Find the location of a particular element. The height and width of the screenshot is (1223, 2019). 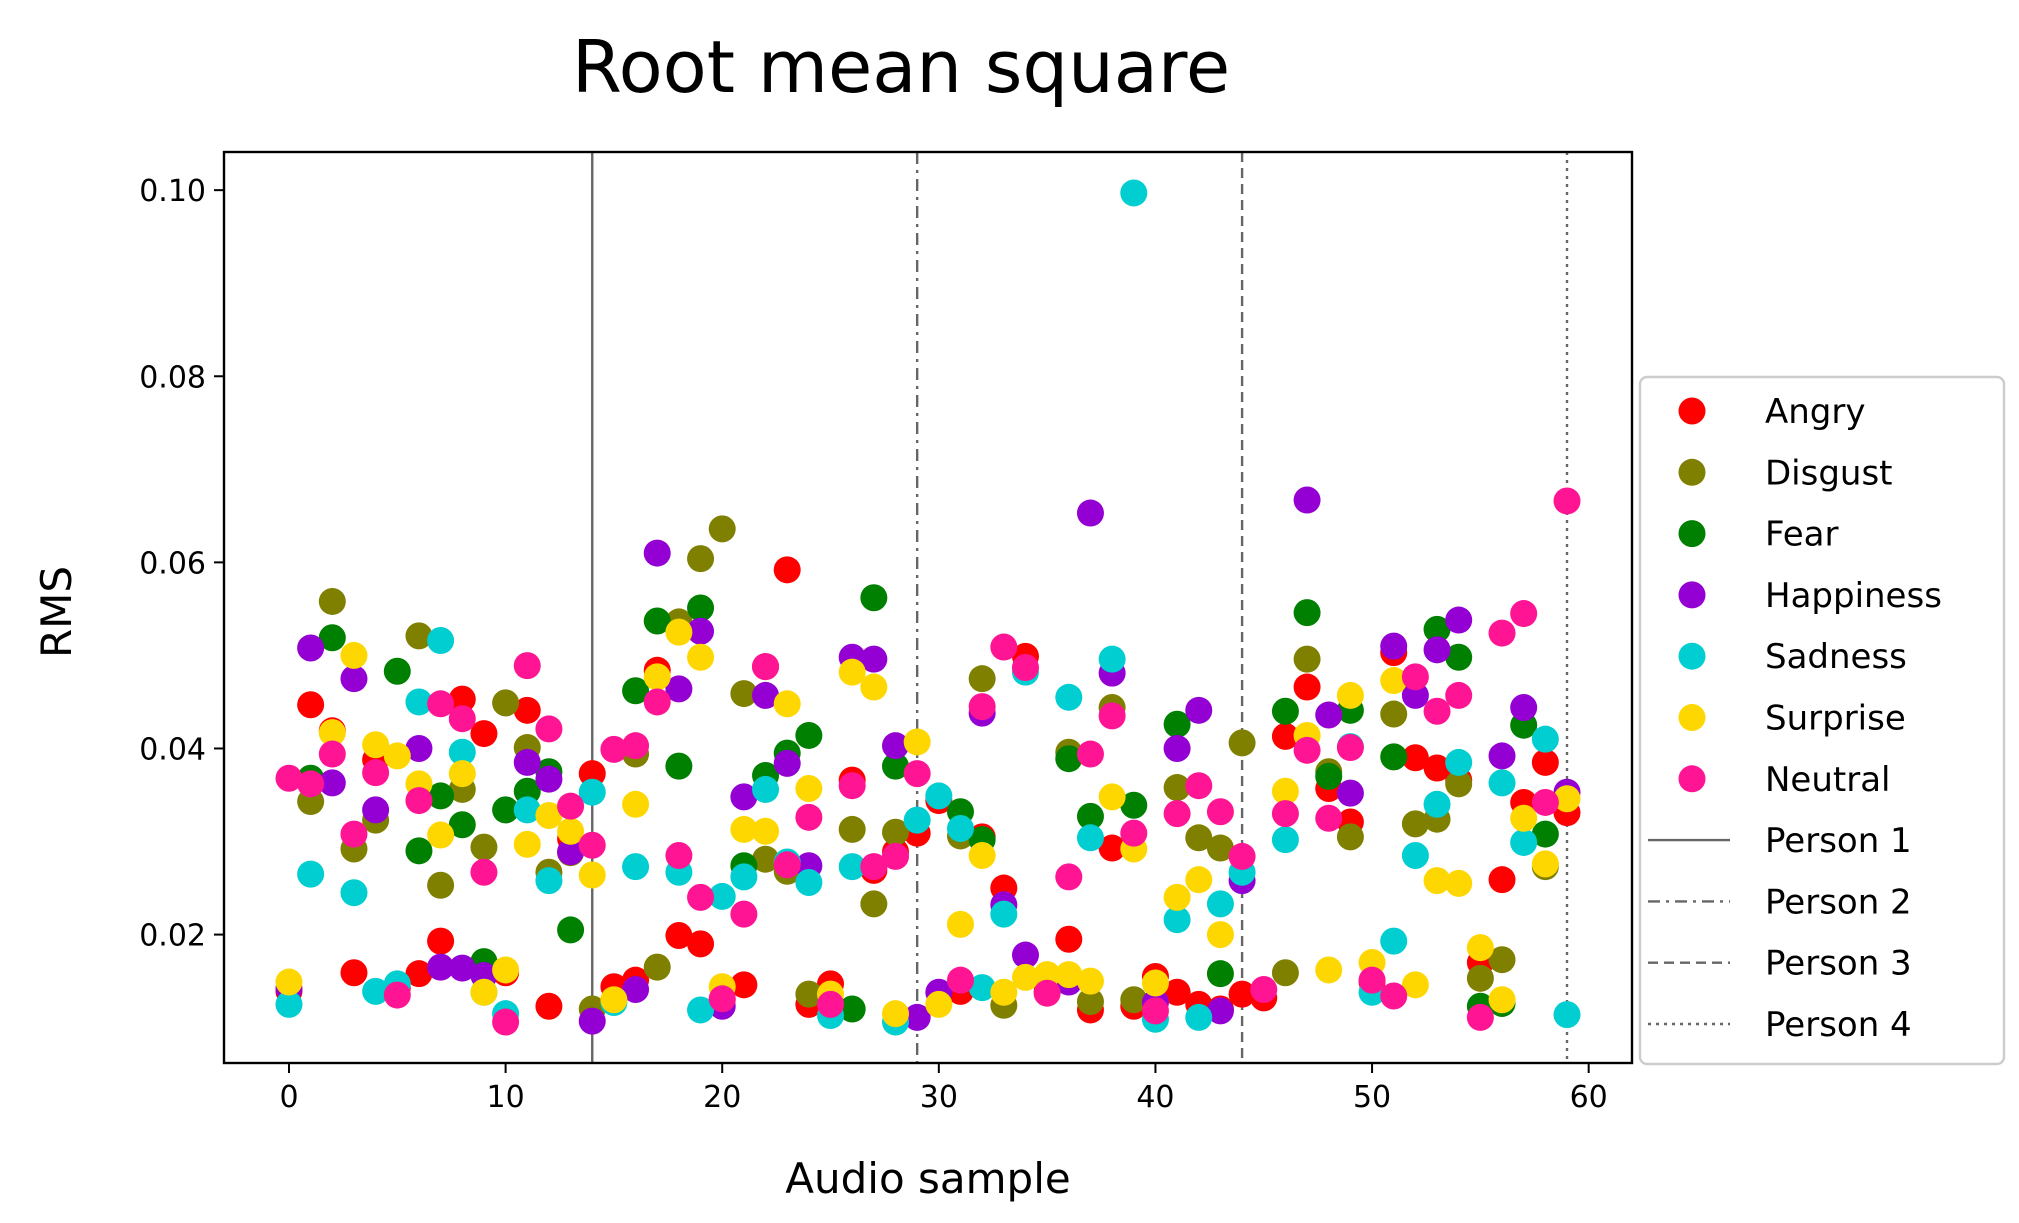

legend-item-disgust: Disgust is located at coordinates (1785, 473).